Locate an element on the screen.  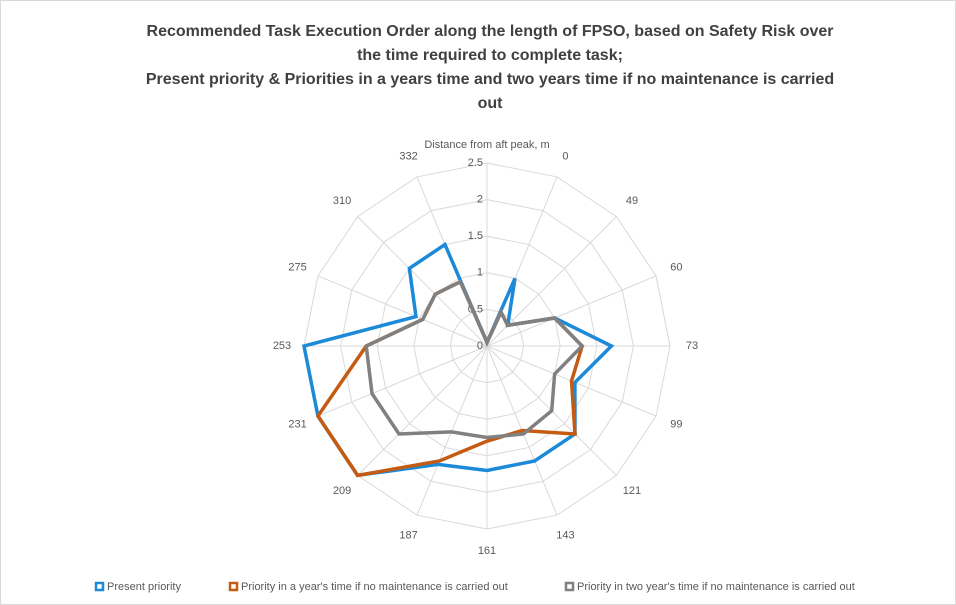
category-label: 253 is located at coordinates (282, 346).